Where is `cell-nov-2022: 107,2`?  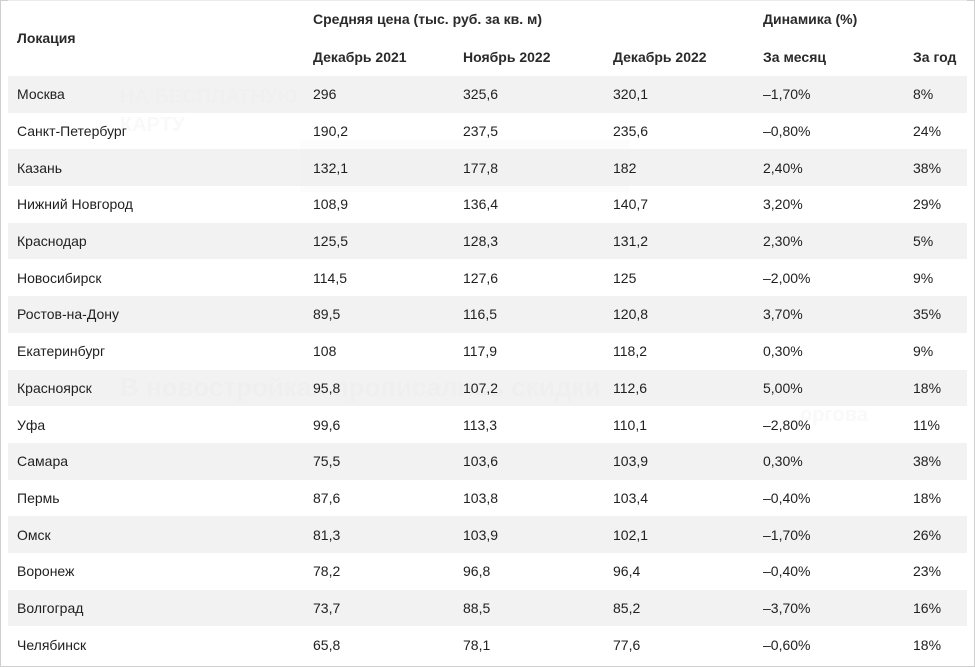 cell-nov-2022: 107,2 is located at coordinates (529, 388).